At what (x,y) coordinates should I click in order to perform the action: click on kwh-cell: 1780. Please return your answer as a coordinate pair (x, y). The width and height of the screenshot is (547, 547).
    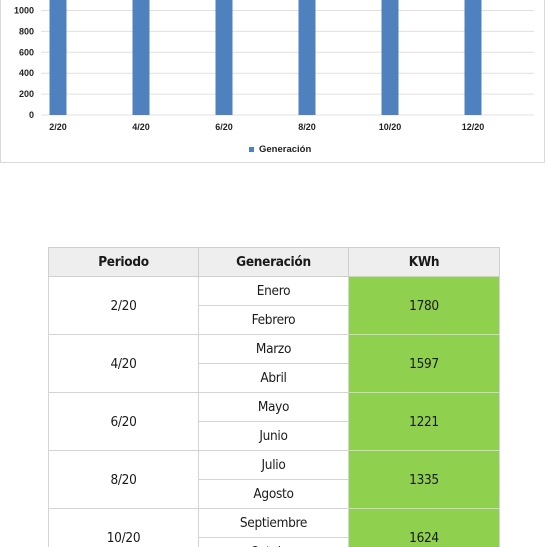
    Looking at the image, I should click on (424, 305).